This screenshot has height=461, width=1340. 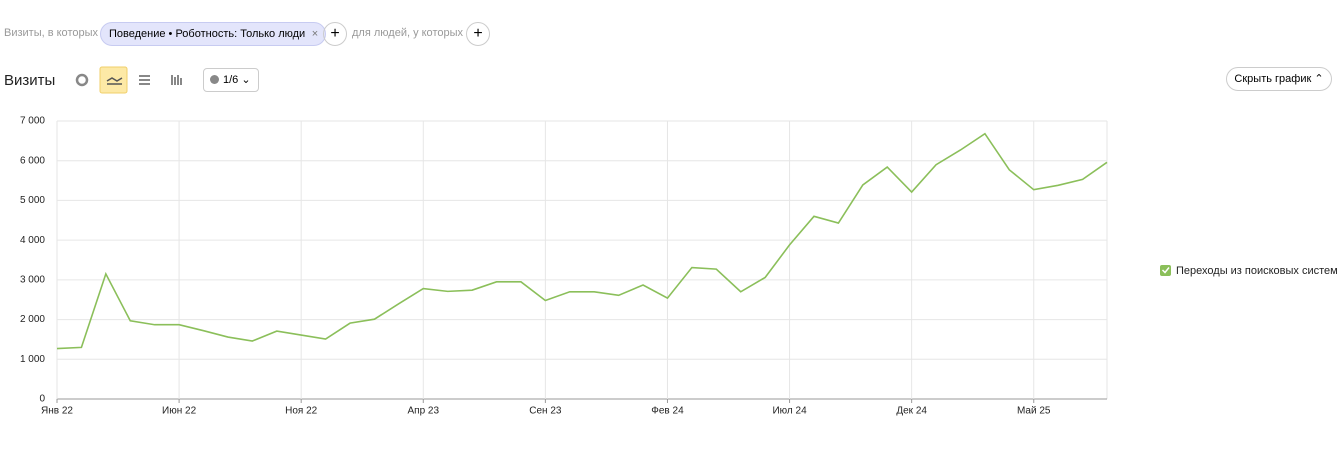 What do you see at coordinates (207, 34) in the screenshot?
I see `chip-text: Поведение • Роботность: Только люди` at bounding box center [207, 34].